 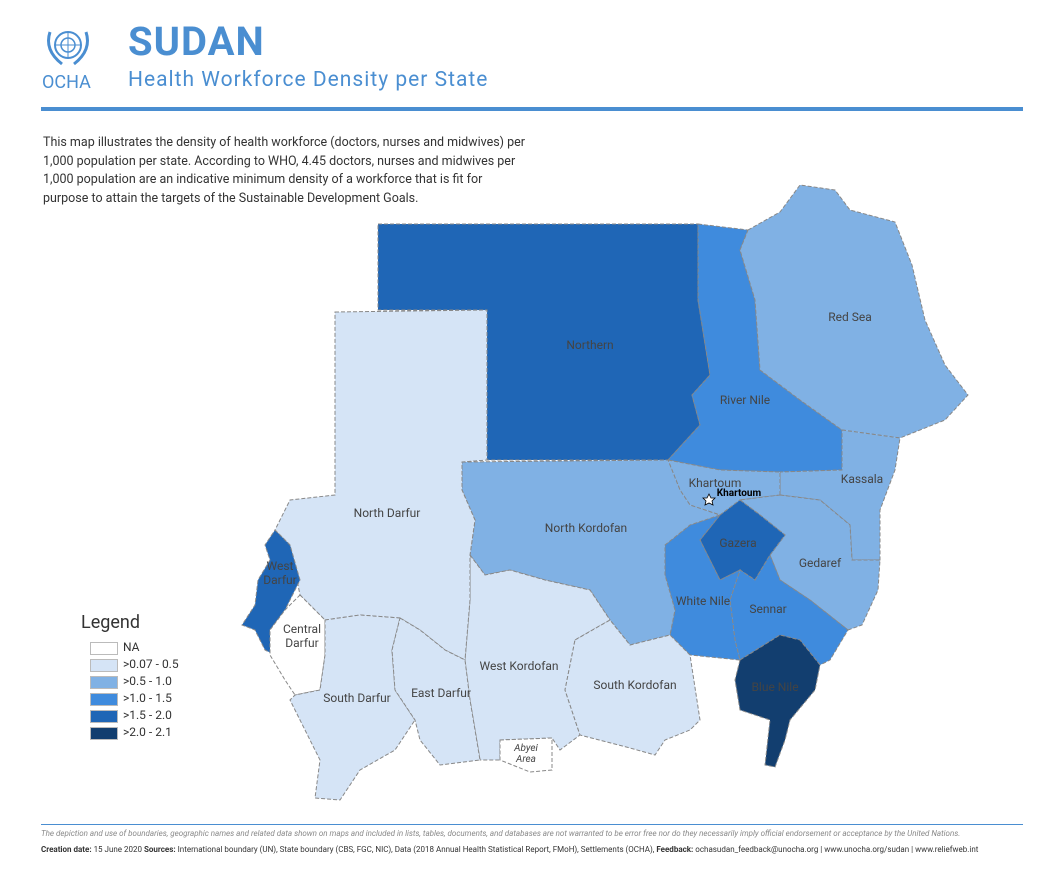 What do you see at coordinates (301, 636) in the screenshot?
I see `state-label: Central Darfur` at bounding box center [301, 636].